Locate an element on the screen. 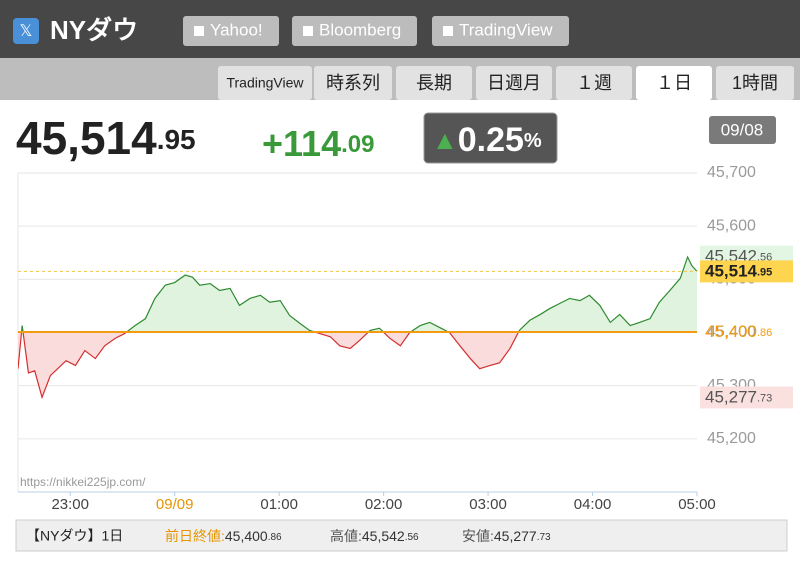 The image size is (800, 571). link-tradingview: TradingView is located at coordinates (500, 31).